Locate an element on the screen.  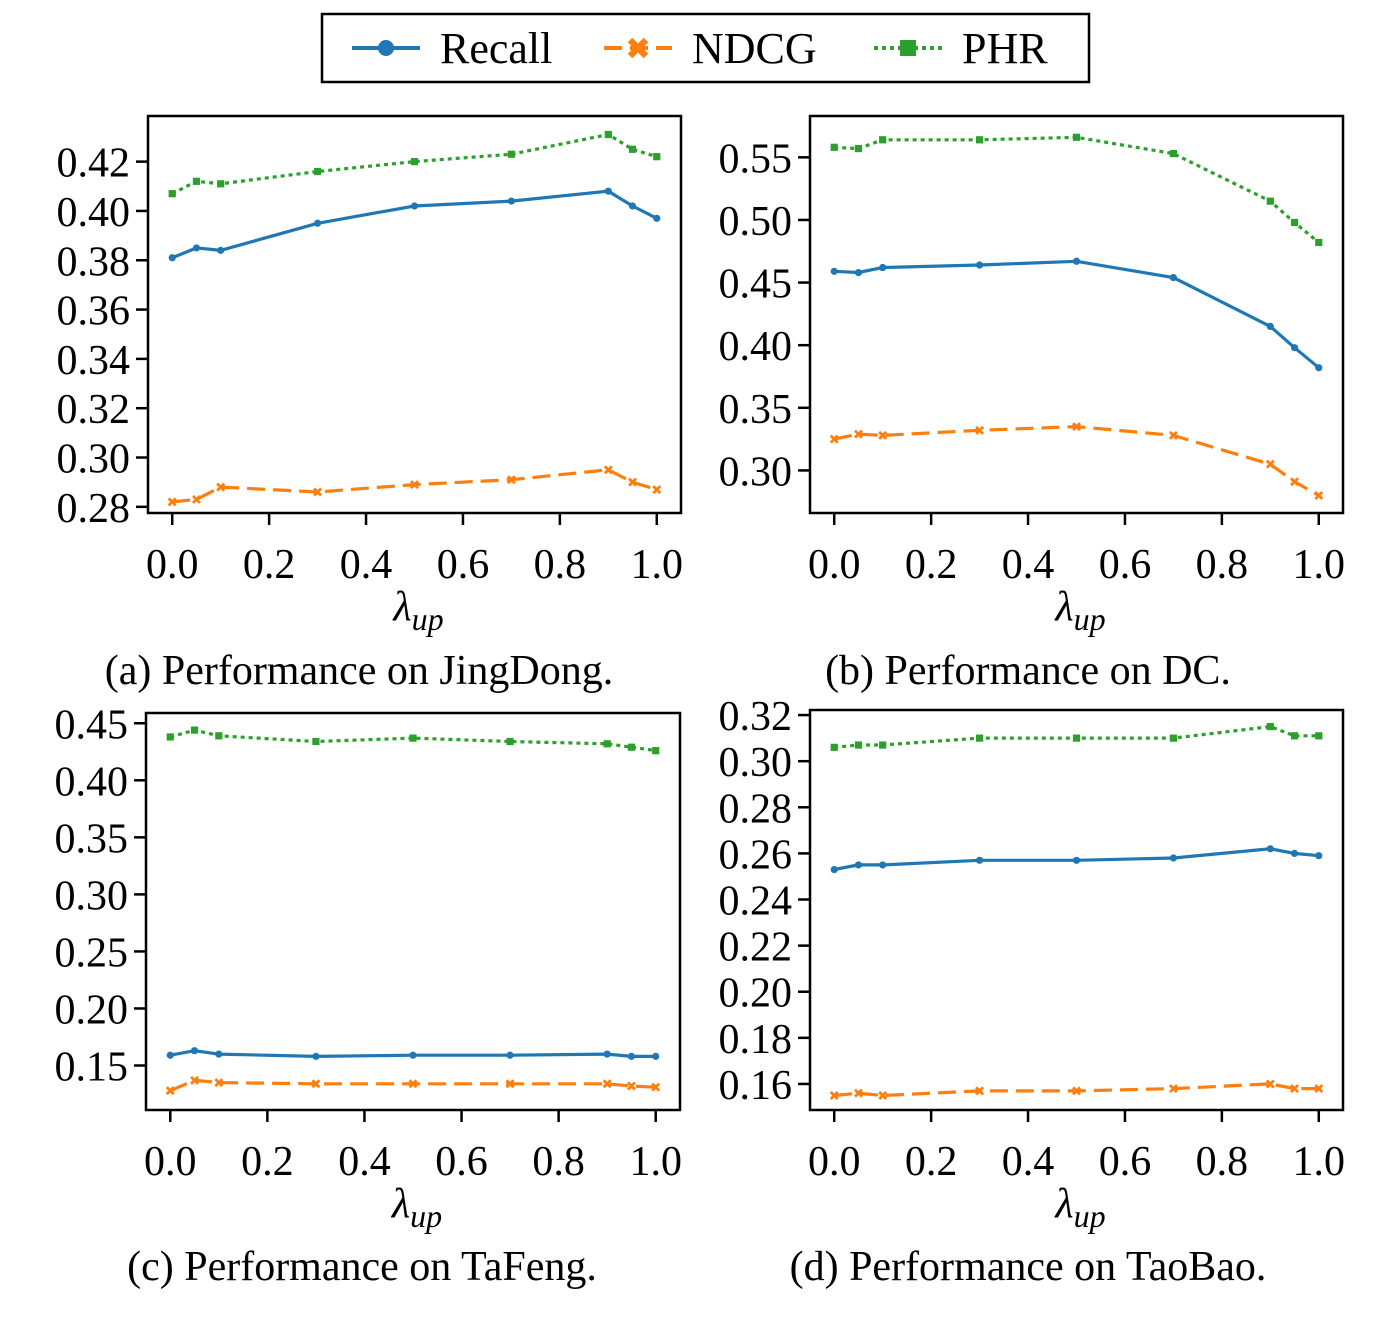
series-recall is located at coordinates (413, 1053).